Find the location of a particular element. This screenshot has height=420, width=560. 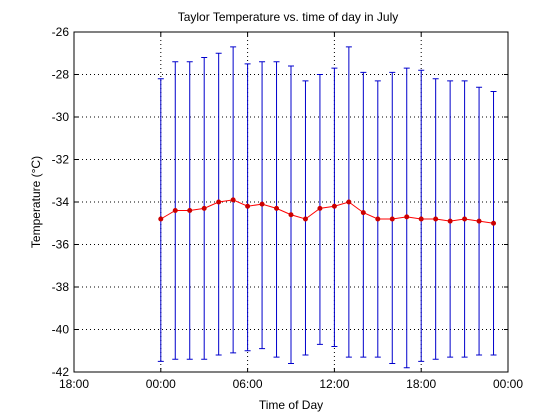

mean-temperature-line is located at coordinates (327, 211).